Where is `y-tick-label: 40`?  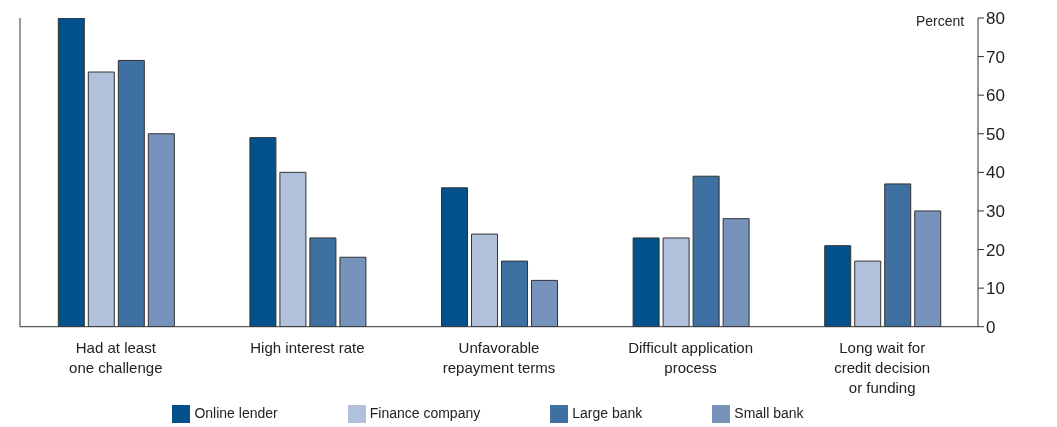 y-tick-label: 40 is located at coordinates (995, 173).